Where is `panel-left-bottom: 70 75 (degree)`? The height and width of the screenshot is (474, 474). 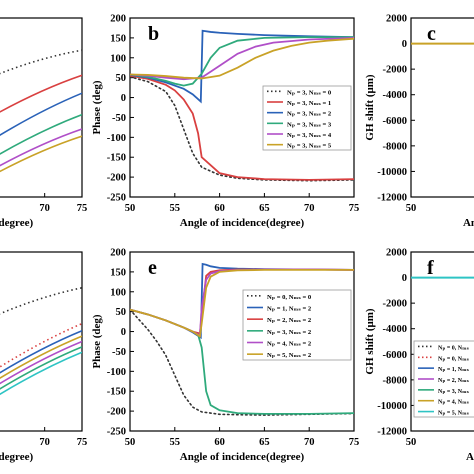
panel-left-bottom: 70 75 (degree) is located at coordinates (43, 357).